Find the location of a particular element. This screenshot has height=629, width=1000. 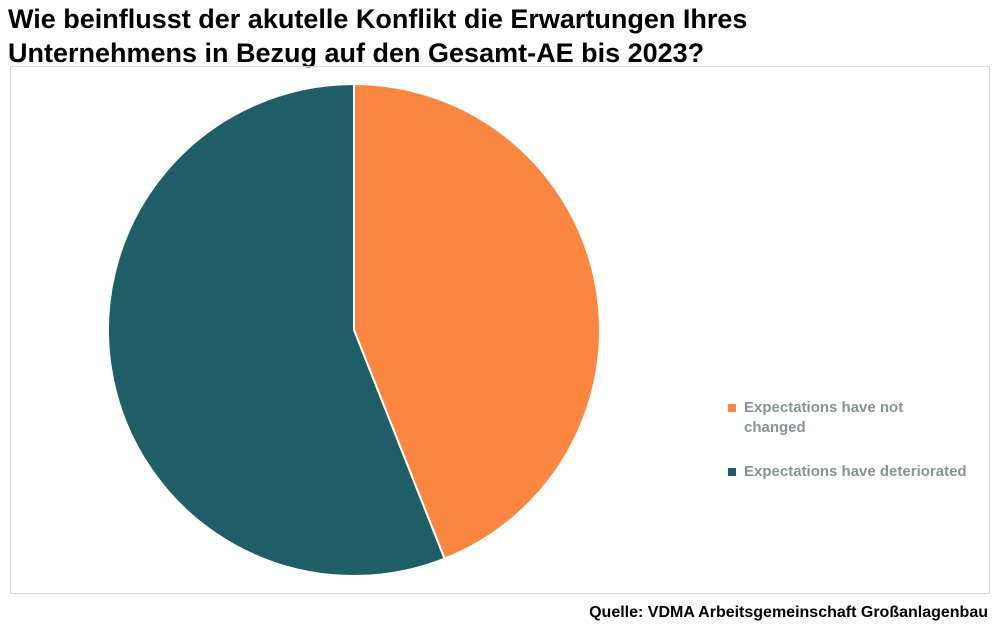

legend-label-deteriorated: Expectations have deteriorated is located at coordinates (855, 471).